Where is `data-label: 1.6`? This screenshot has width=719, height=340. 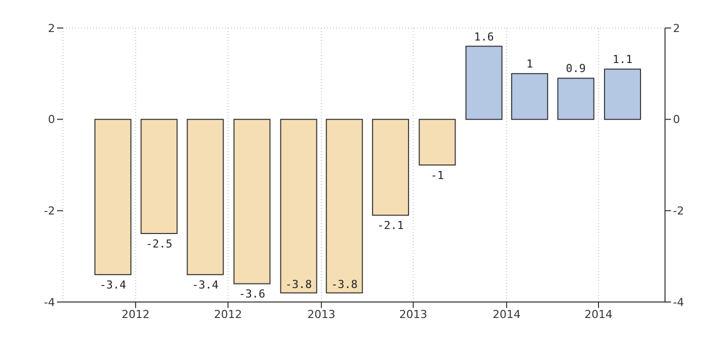 data-label: 1.6 is located at coordinates (484, 37).